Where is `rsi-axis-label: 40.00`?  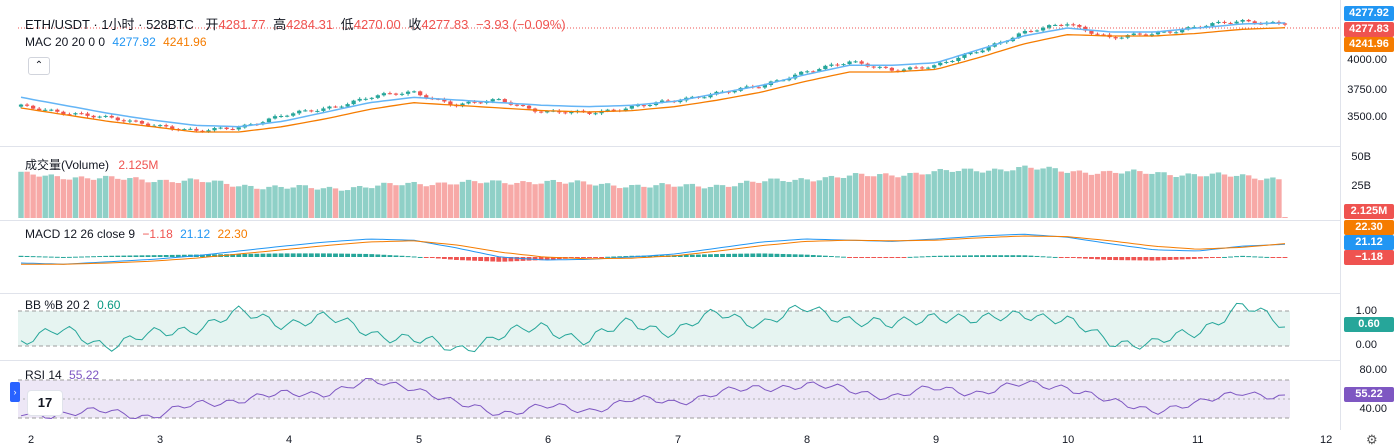
rsi-axis-label: 40.00 is located at coordinates (1373, 409).